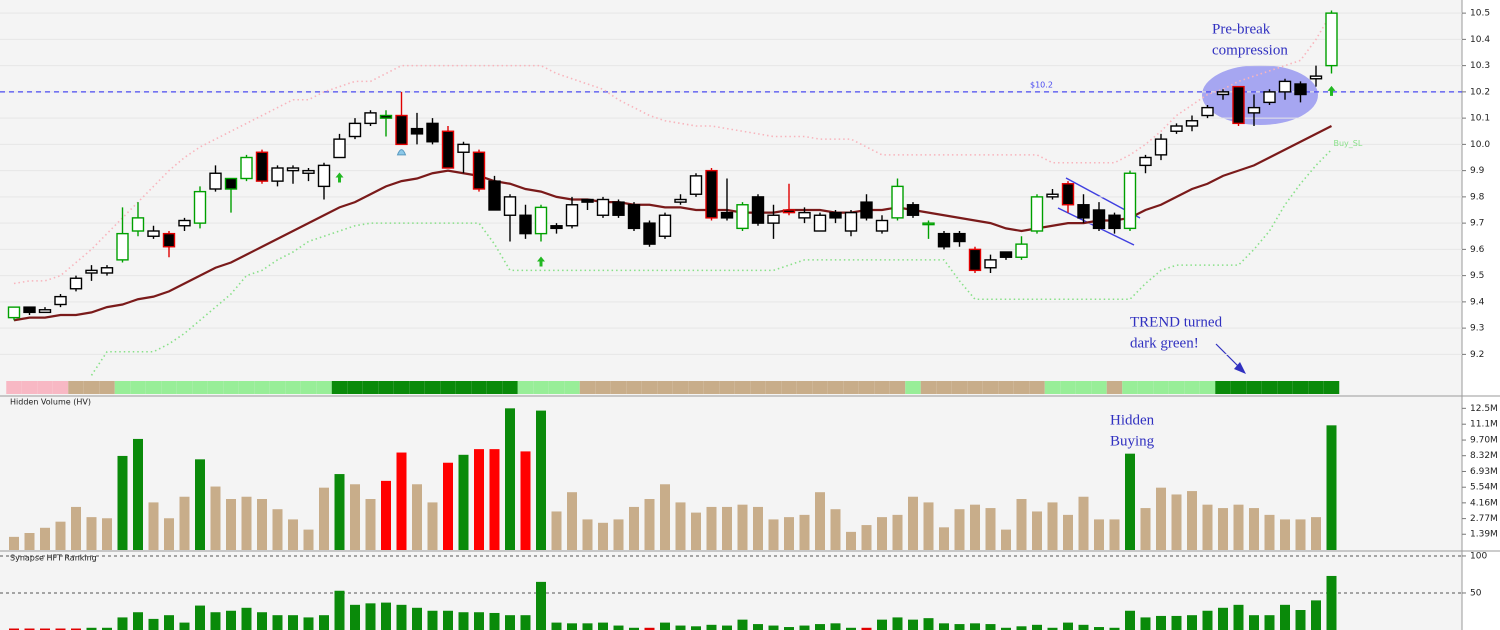 This screenshot has width=1500, height=630. What do you see at coordinates (1484, 441) in the screenshot?
I see `y-tick-label: 9.70M` at bounding box center [1484, 441].